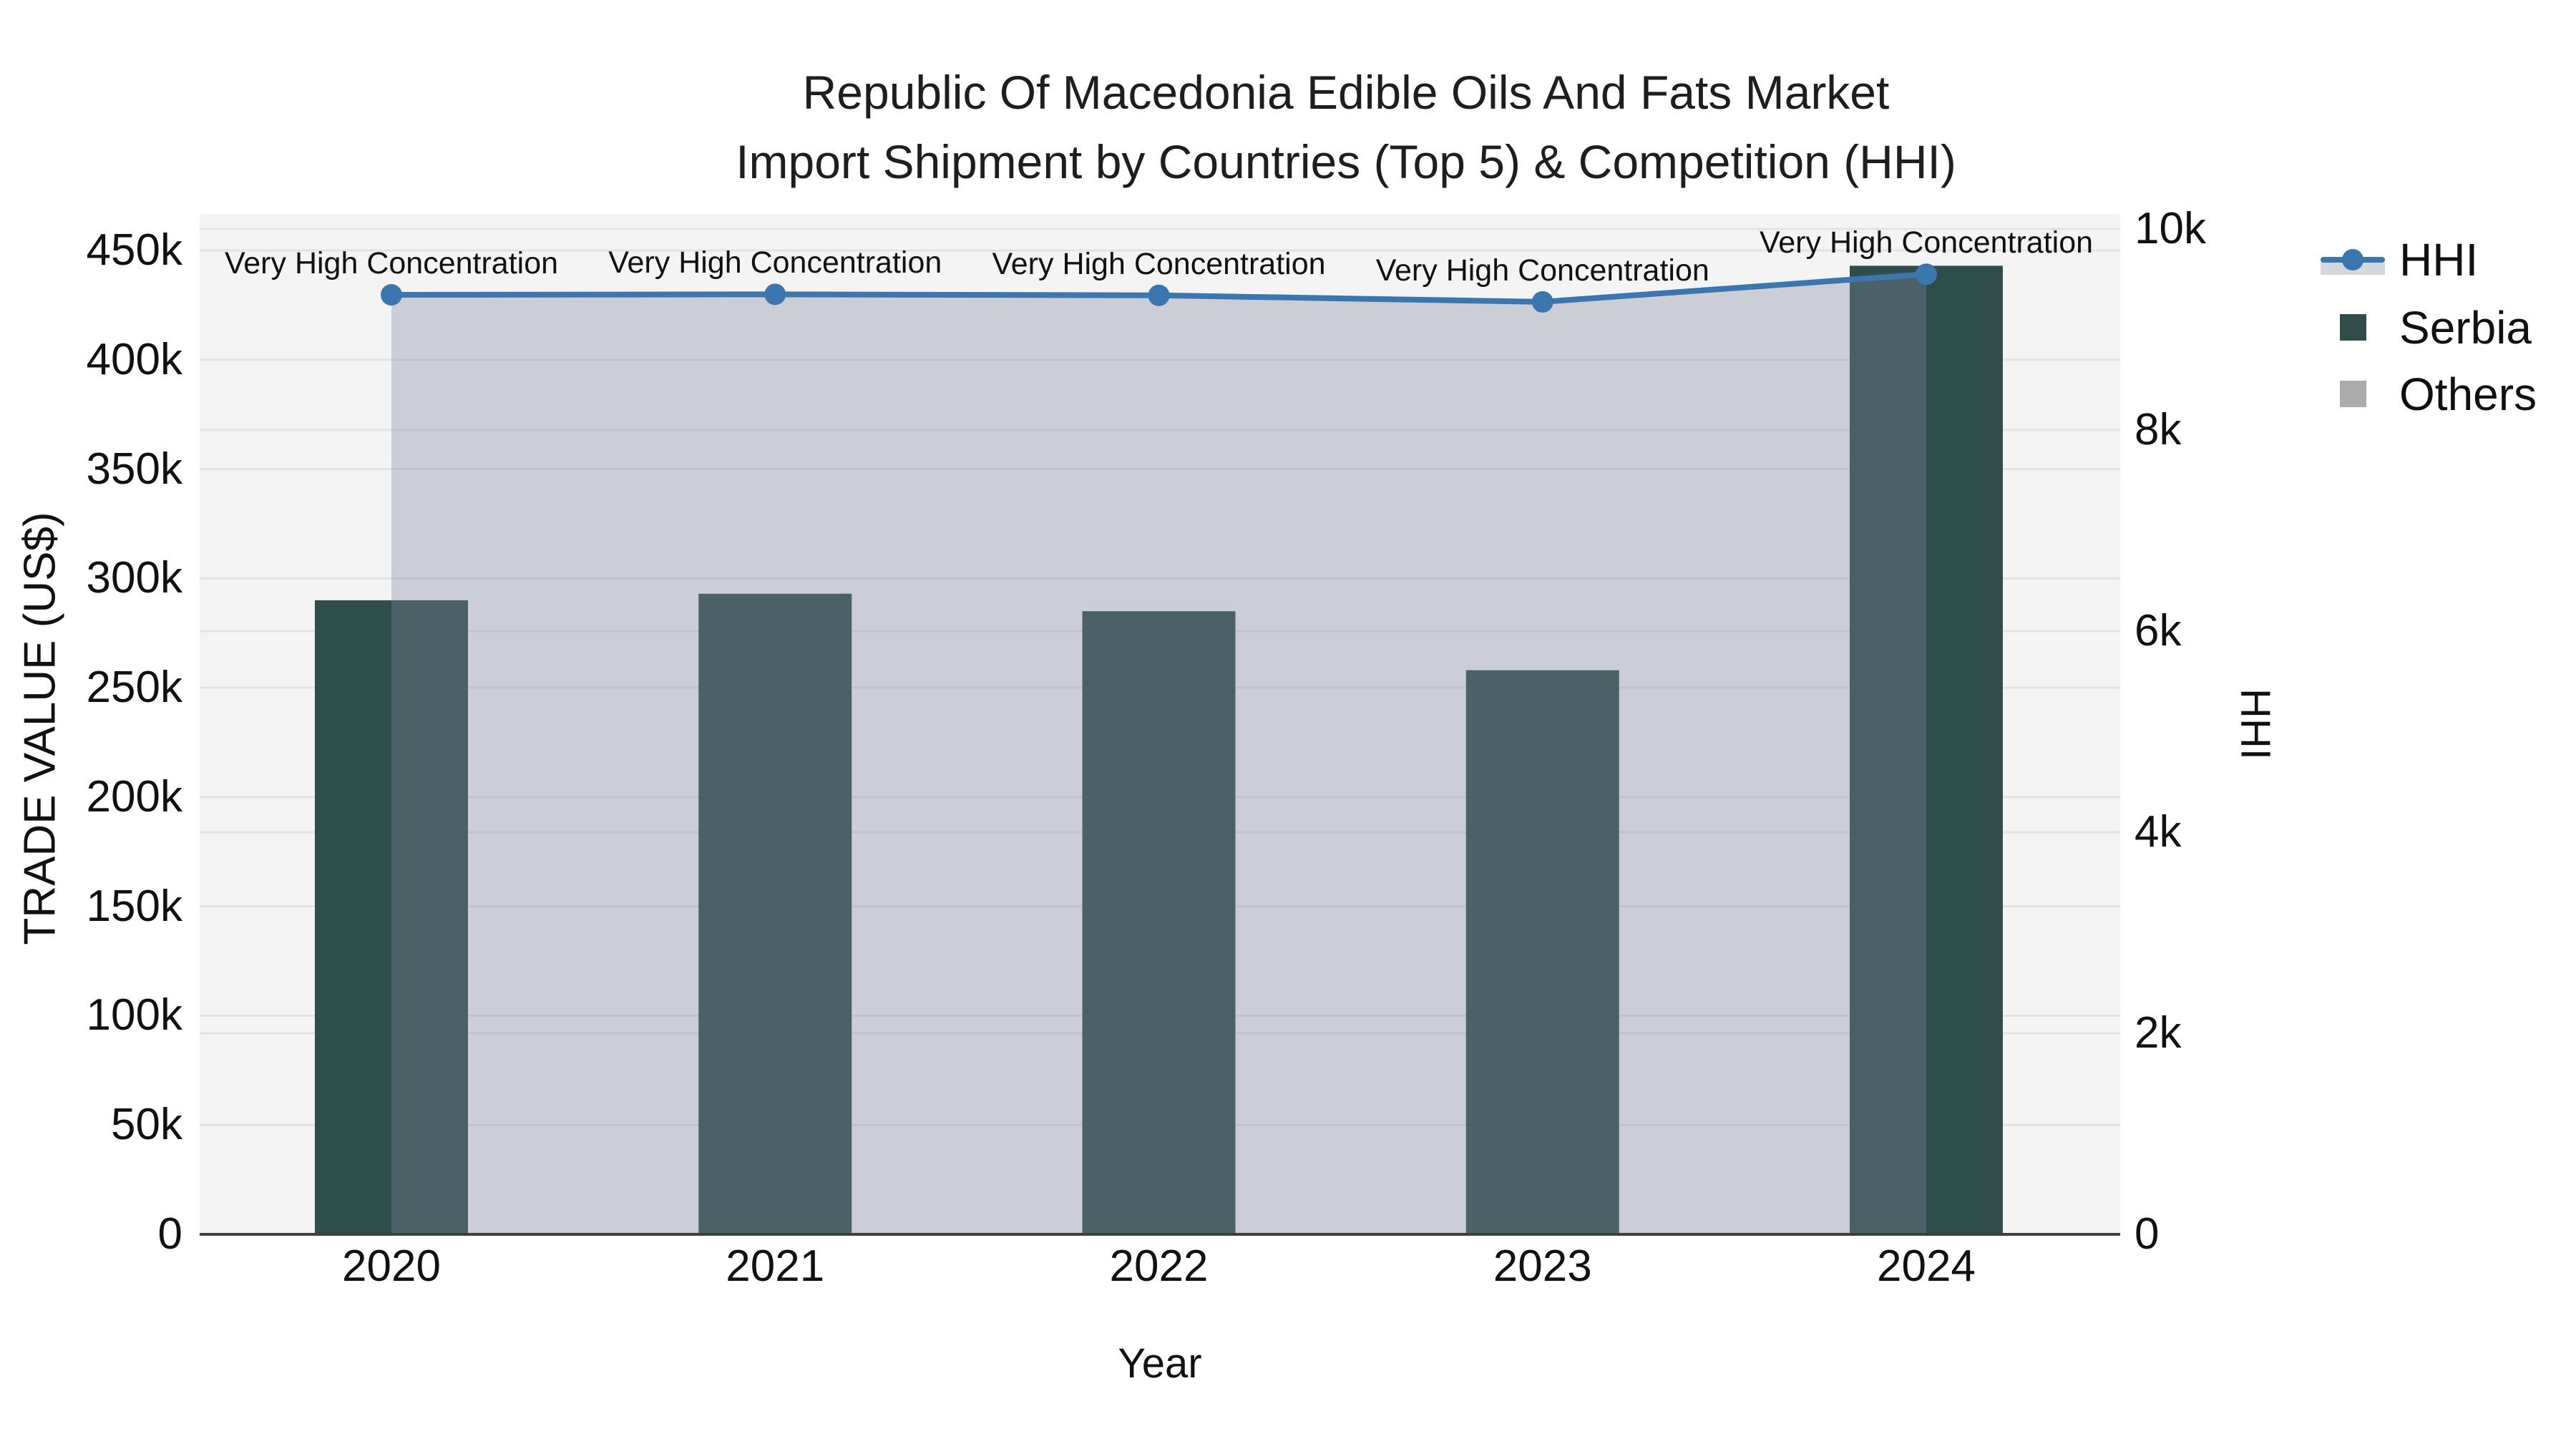 The image size is (2576, 1449). What do you see at coordinates (134, 688) in the screenshot?
I see `left-tick-250k: 250k` at bounding box center [134, 688].